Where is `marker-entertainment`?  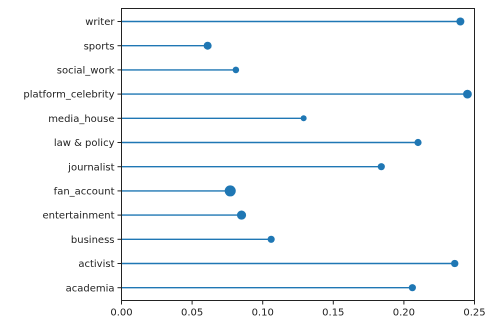 marker-entertainment is located at coordinates (241, 215).